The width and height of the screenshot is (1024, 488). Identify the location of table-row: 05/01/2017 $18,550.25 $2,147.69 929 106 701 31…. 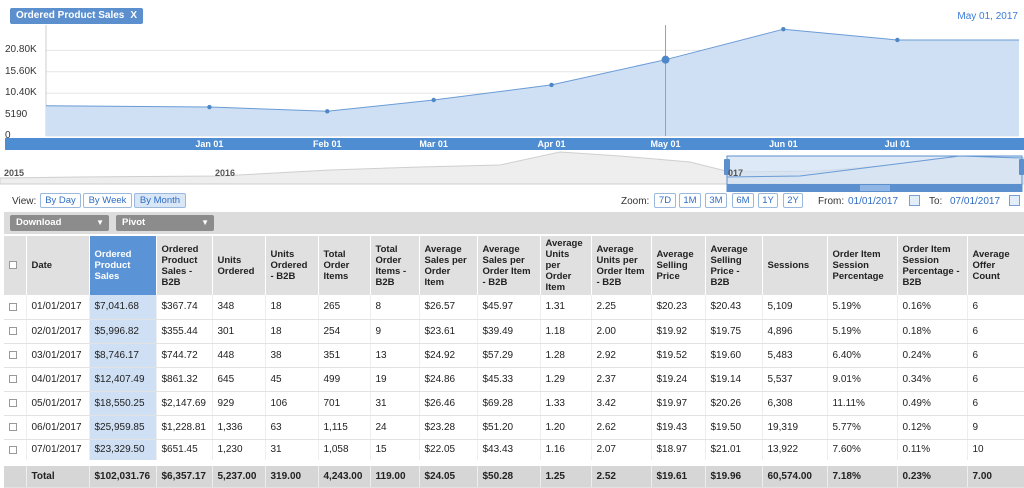
(514, 403).